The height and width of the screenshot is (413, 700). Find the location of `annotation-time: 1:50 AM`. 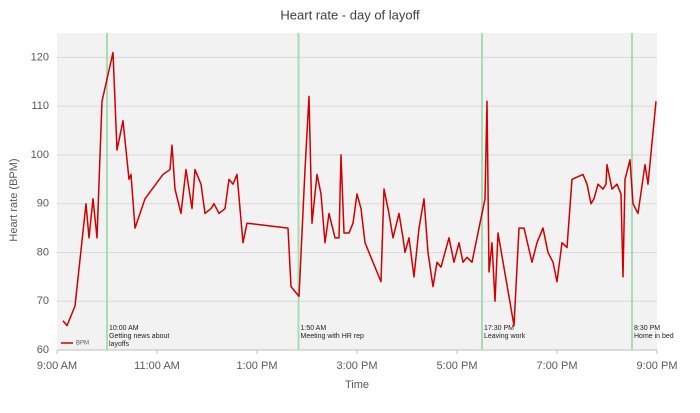

annotation-time: 1:50 AM is located at coordinates (313, 328).